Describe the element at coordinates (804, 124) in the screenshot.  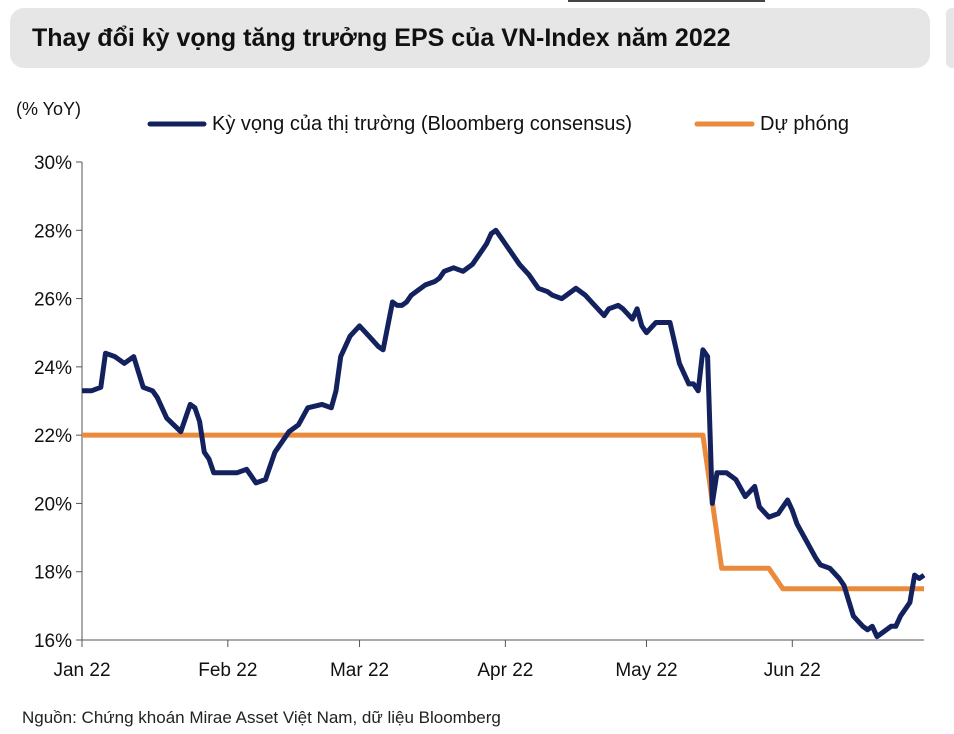
I see `legend-label-forecast: Dự phóng` at that location.